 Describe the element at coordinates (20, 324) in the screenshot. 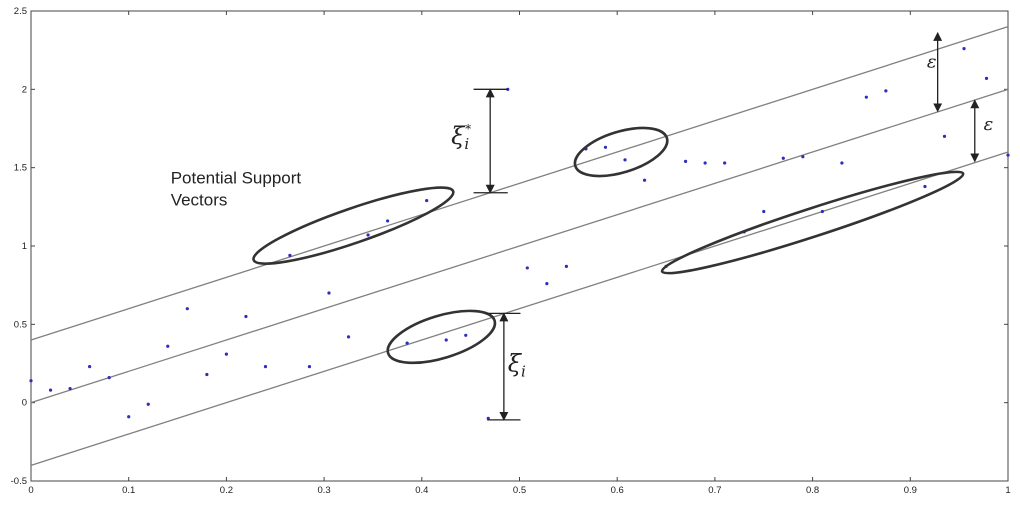

I see `y-tick-label: 0.5` at that location.